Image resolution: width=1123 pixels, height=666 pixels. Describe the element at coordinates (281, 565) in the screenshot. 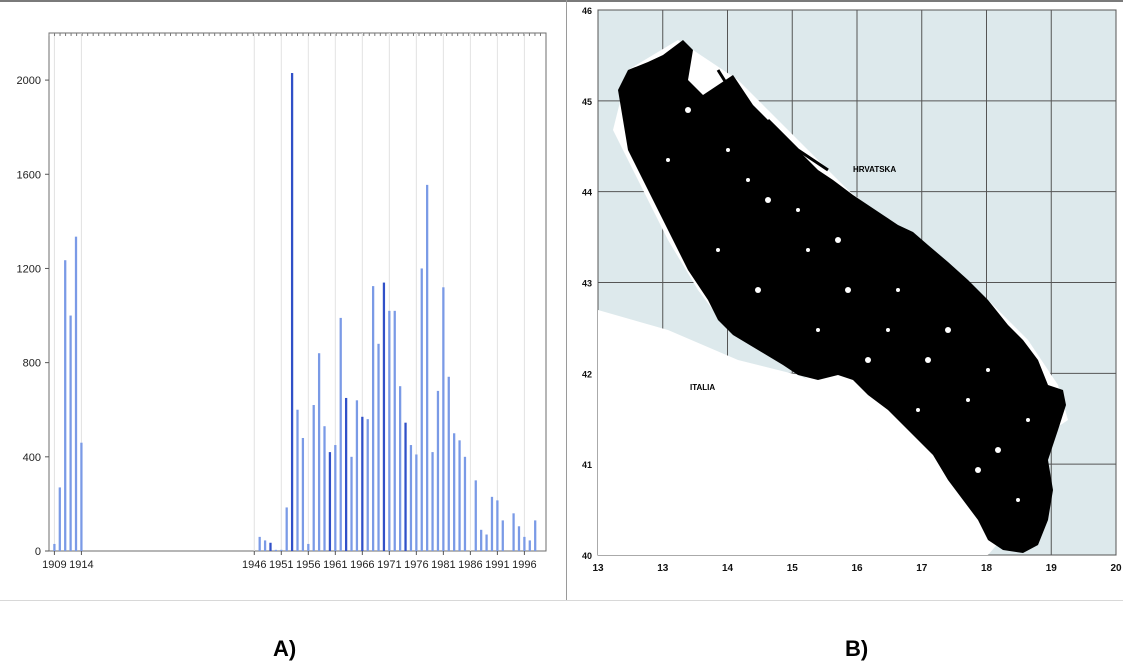

I see `x-tick-label: 1951` at that location.